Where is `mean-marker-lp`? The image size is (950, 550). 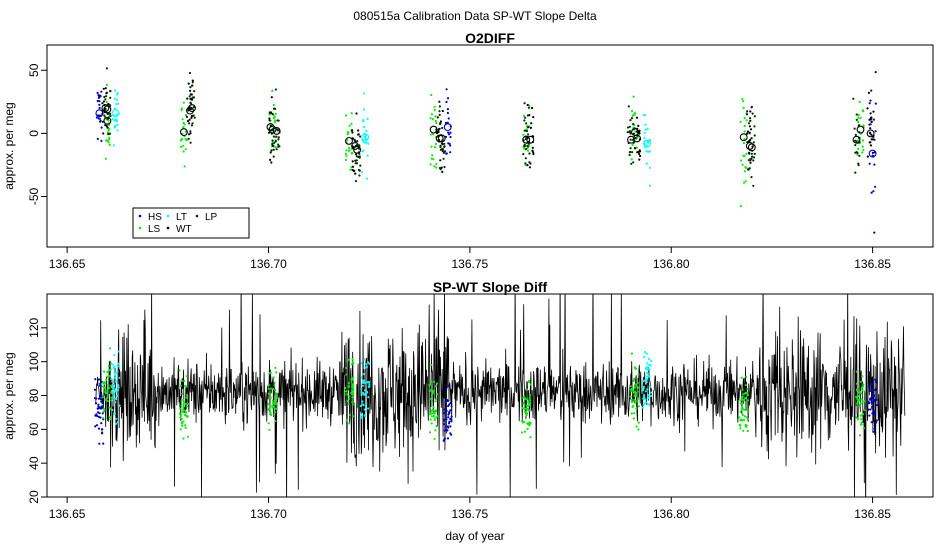 mean-marker-lp is located at coordinates (276, 130).